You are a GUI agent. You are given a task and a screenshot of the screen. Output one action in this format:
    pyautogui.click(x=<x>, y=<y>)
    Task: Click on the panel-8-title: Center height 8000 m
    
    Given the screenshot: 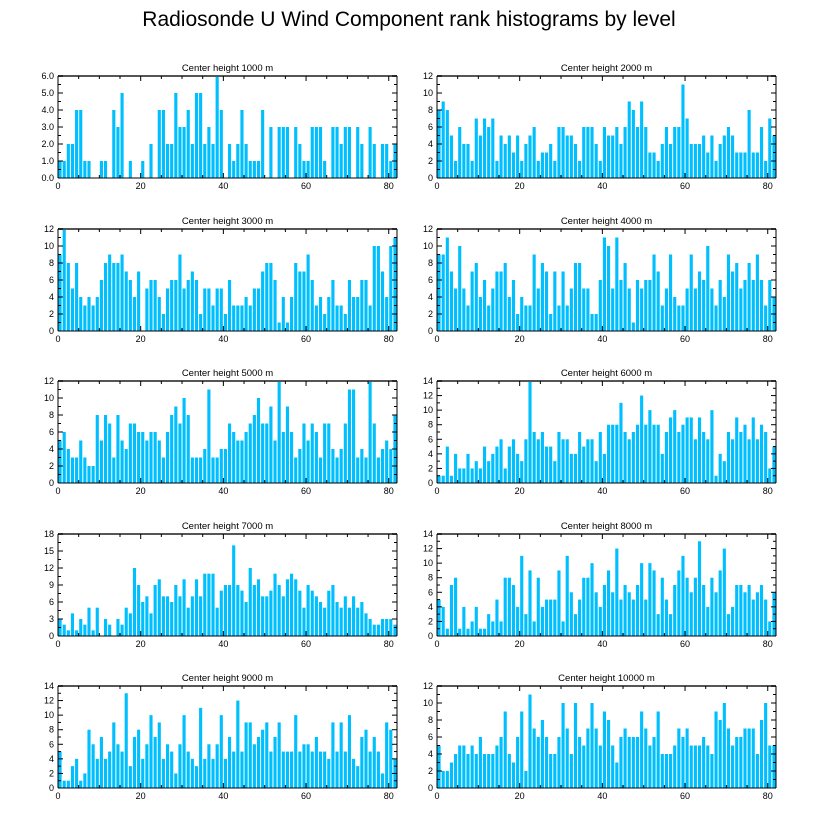 What is the action you would take?
    pyautogui.click(x=606, y=526)
    